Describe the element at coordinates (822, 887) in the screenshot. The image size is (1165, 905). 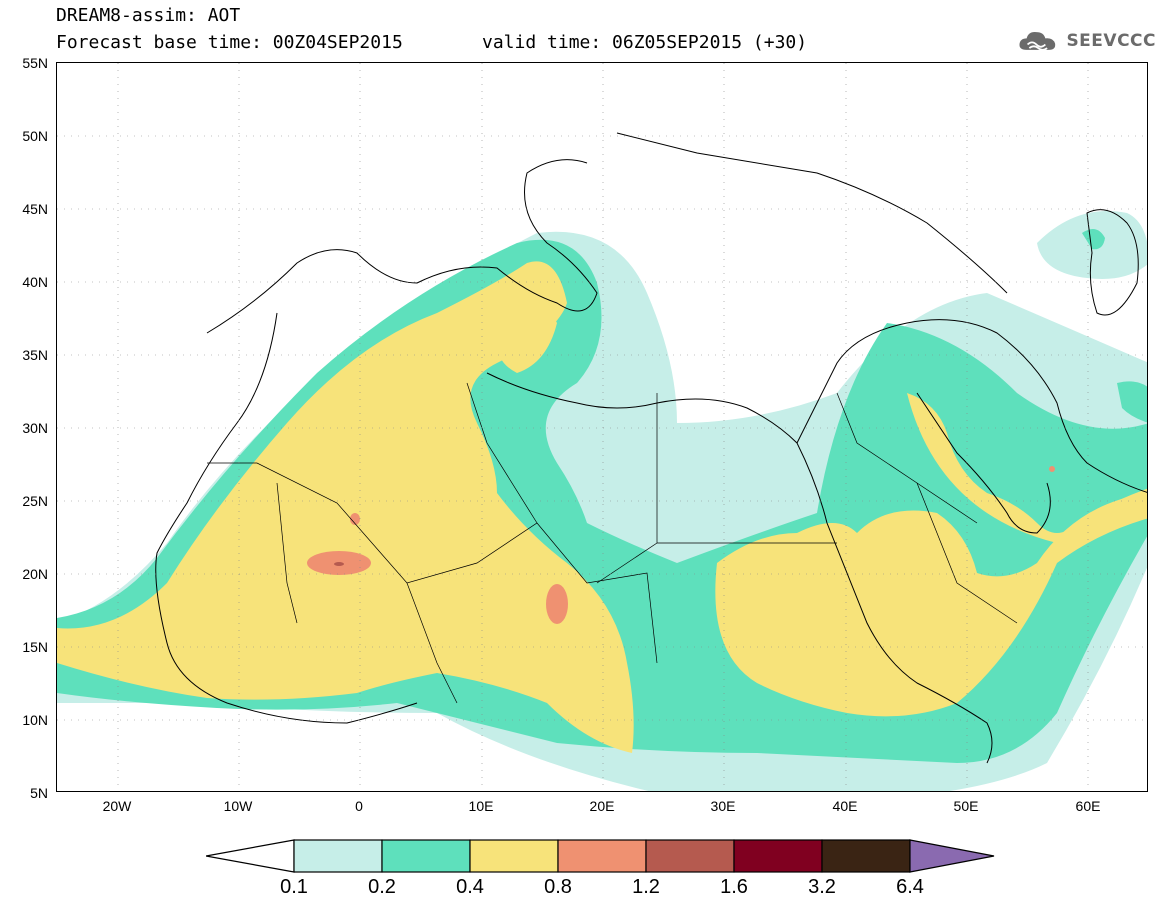
I see `colorbar-label: 3.2` at that location.